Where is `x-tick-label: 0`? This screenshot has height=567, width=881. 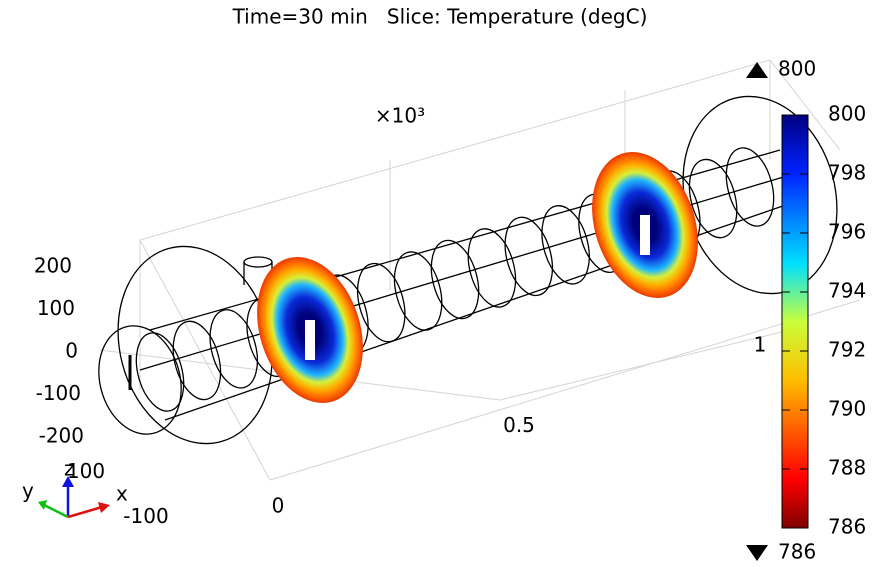 x-tick-label: 0 is located at coordinates (278, 506).